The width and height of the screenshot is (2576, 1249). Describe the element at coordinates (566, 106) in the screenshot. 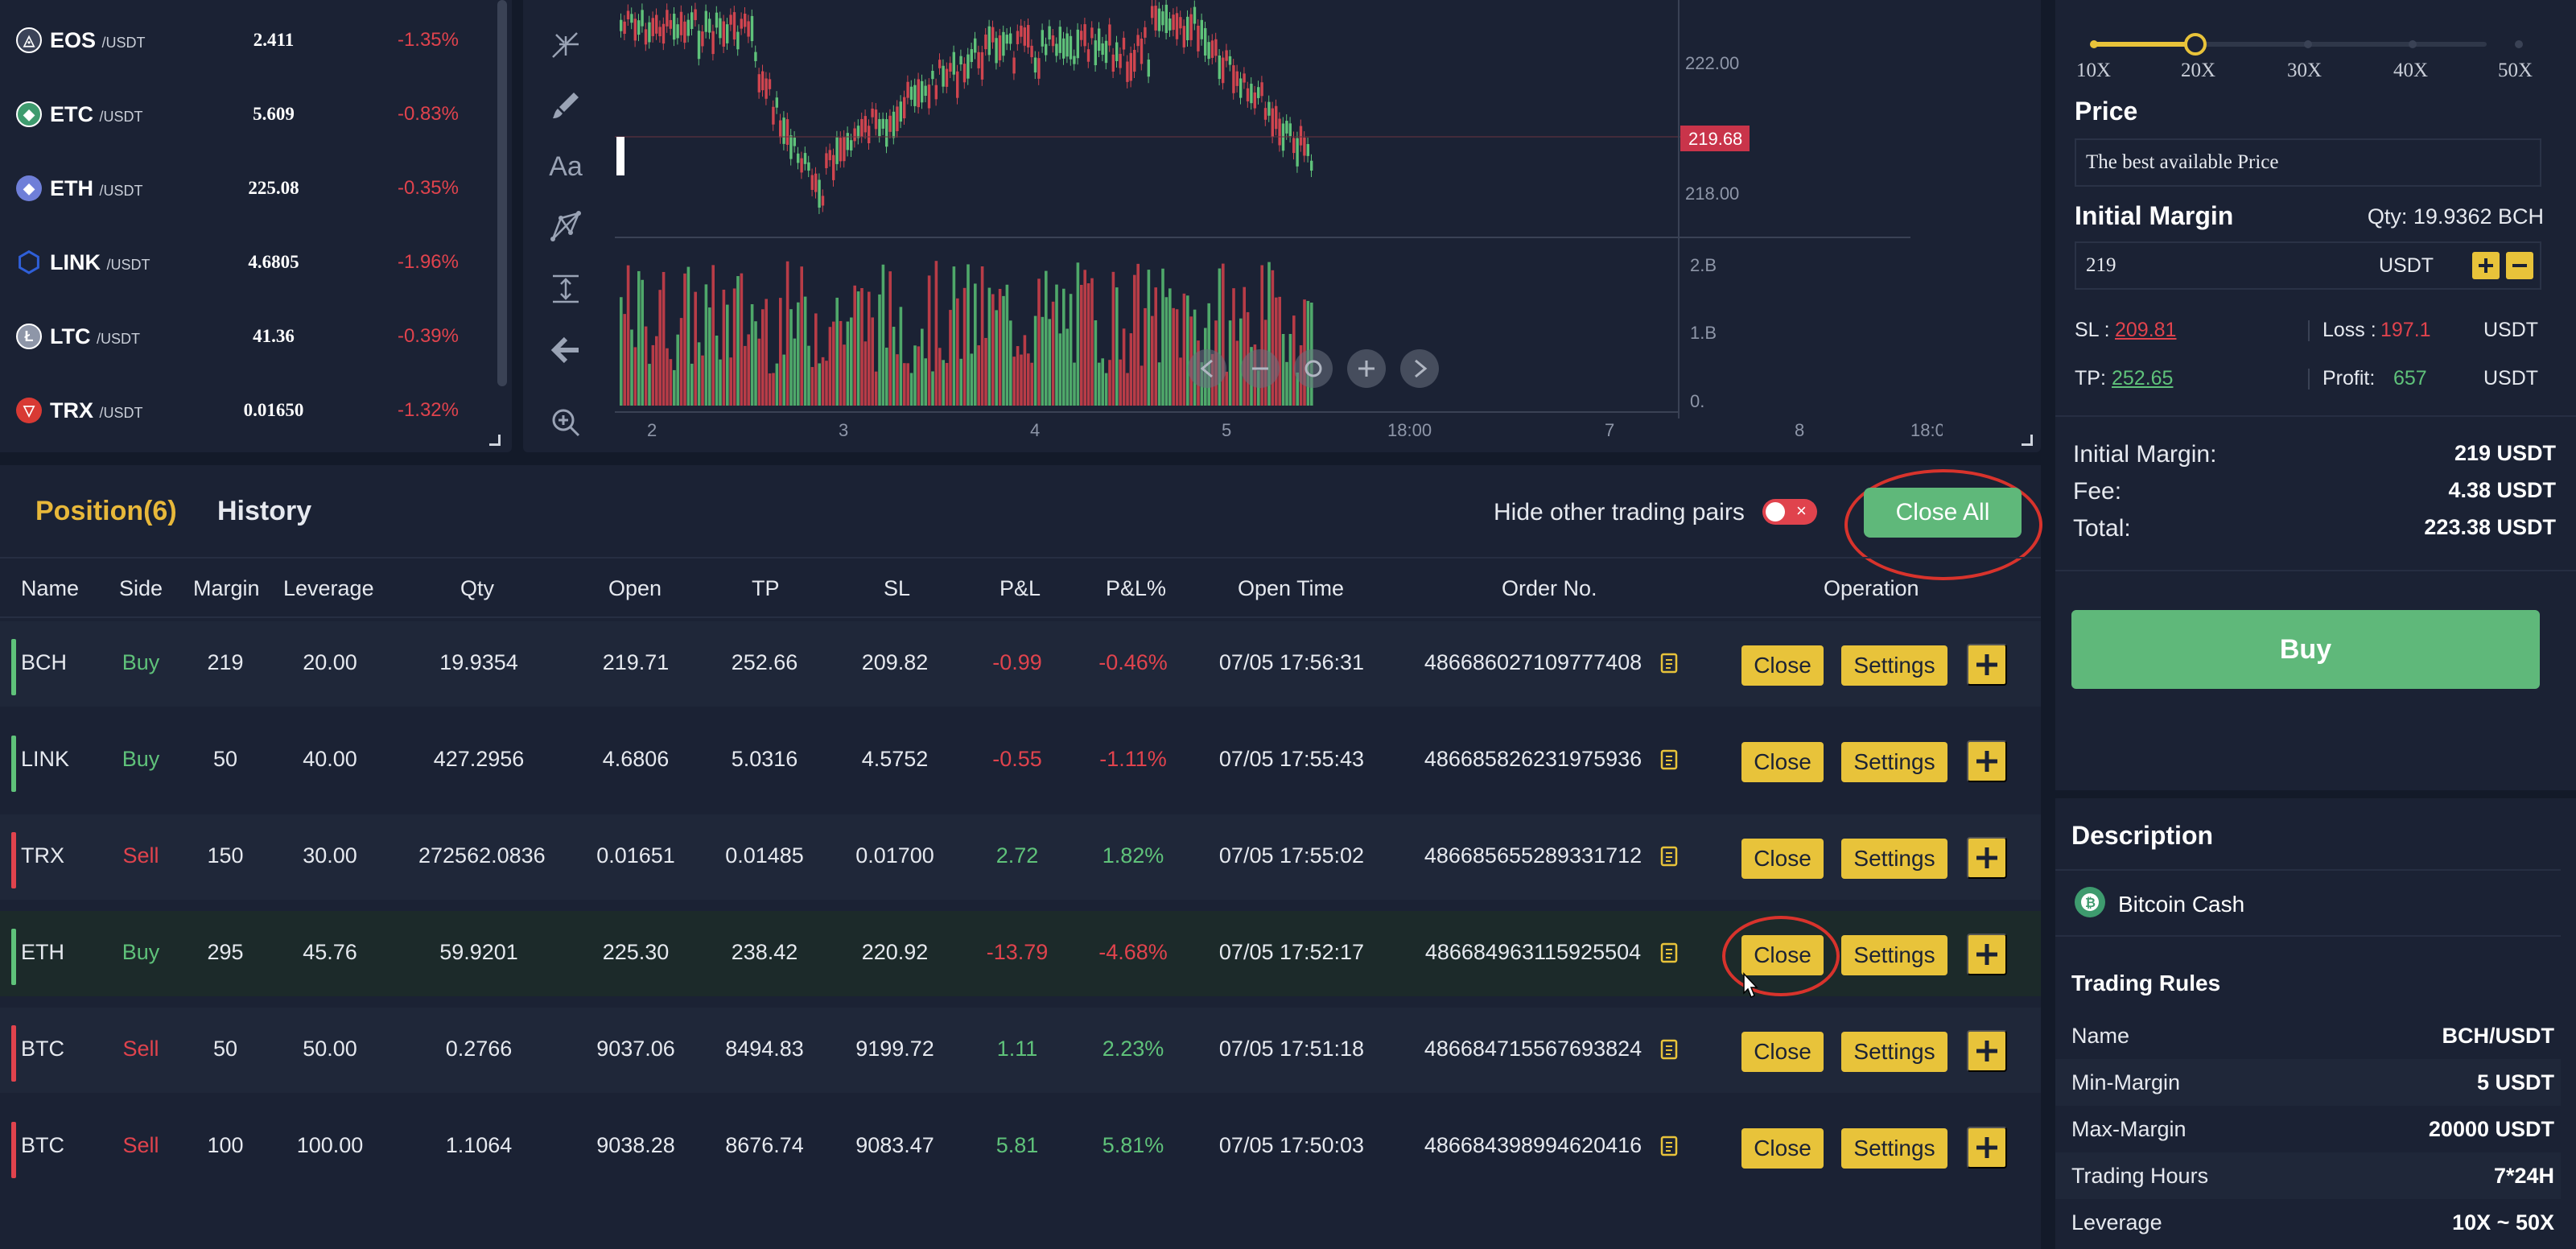

I see `brush-icon` at that location.